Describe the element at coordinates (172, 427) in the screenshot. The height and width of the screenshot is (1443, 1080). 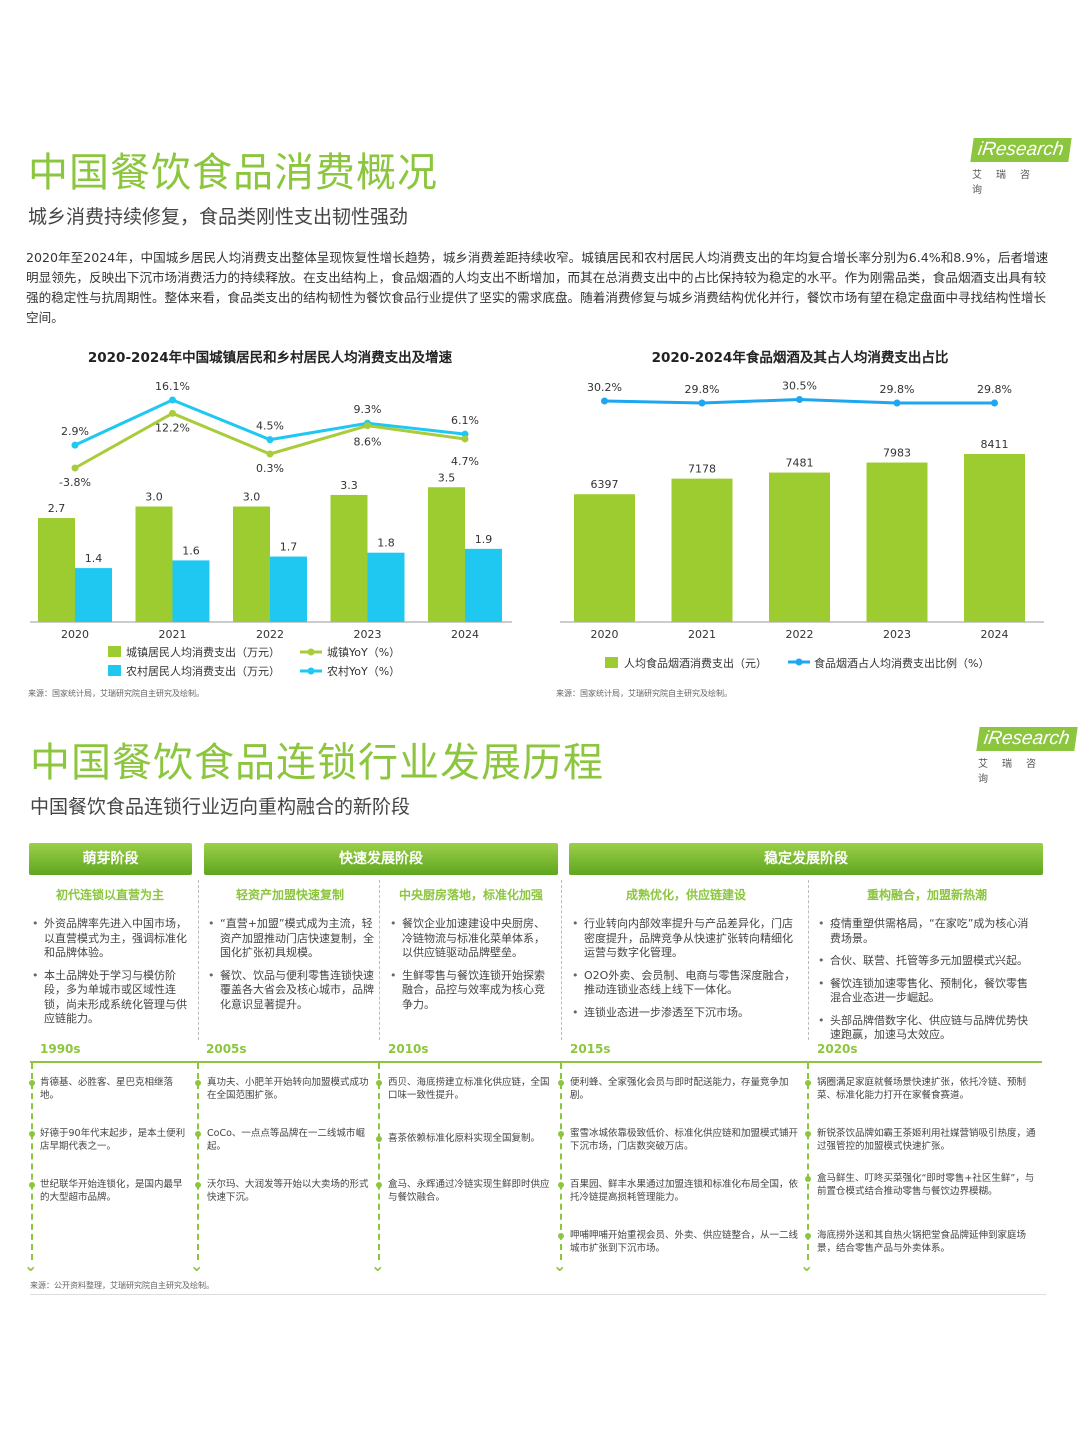
I see `yoy-urban-label: 12.2%` at that location.